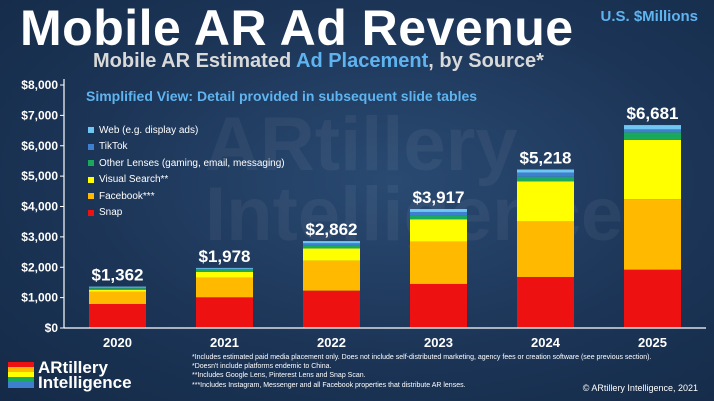  Describe the element at coordinates (653, 113) in the screenshot. I see `bar-total-label: $6,681` at that location.